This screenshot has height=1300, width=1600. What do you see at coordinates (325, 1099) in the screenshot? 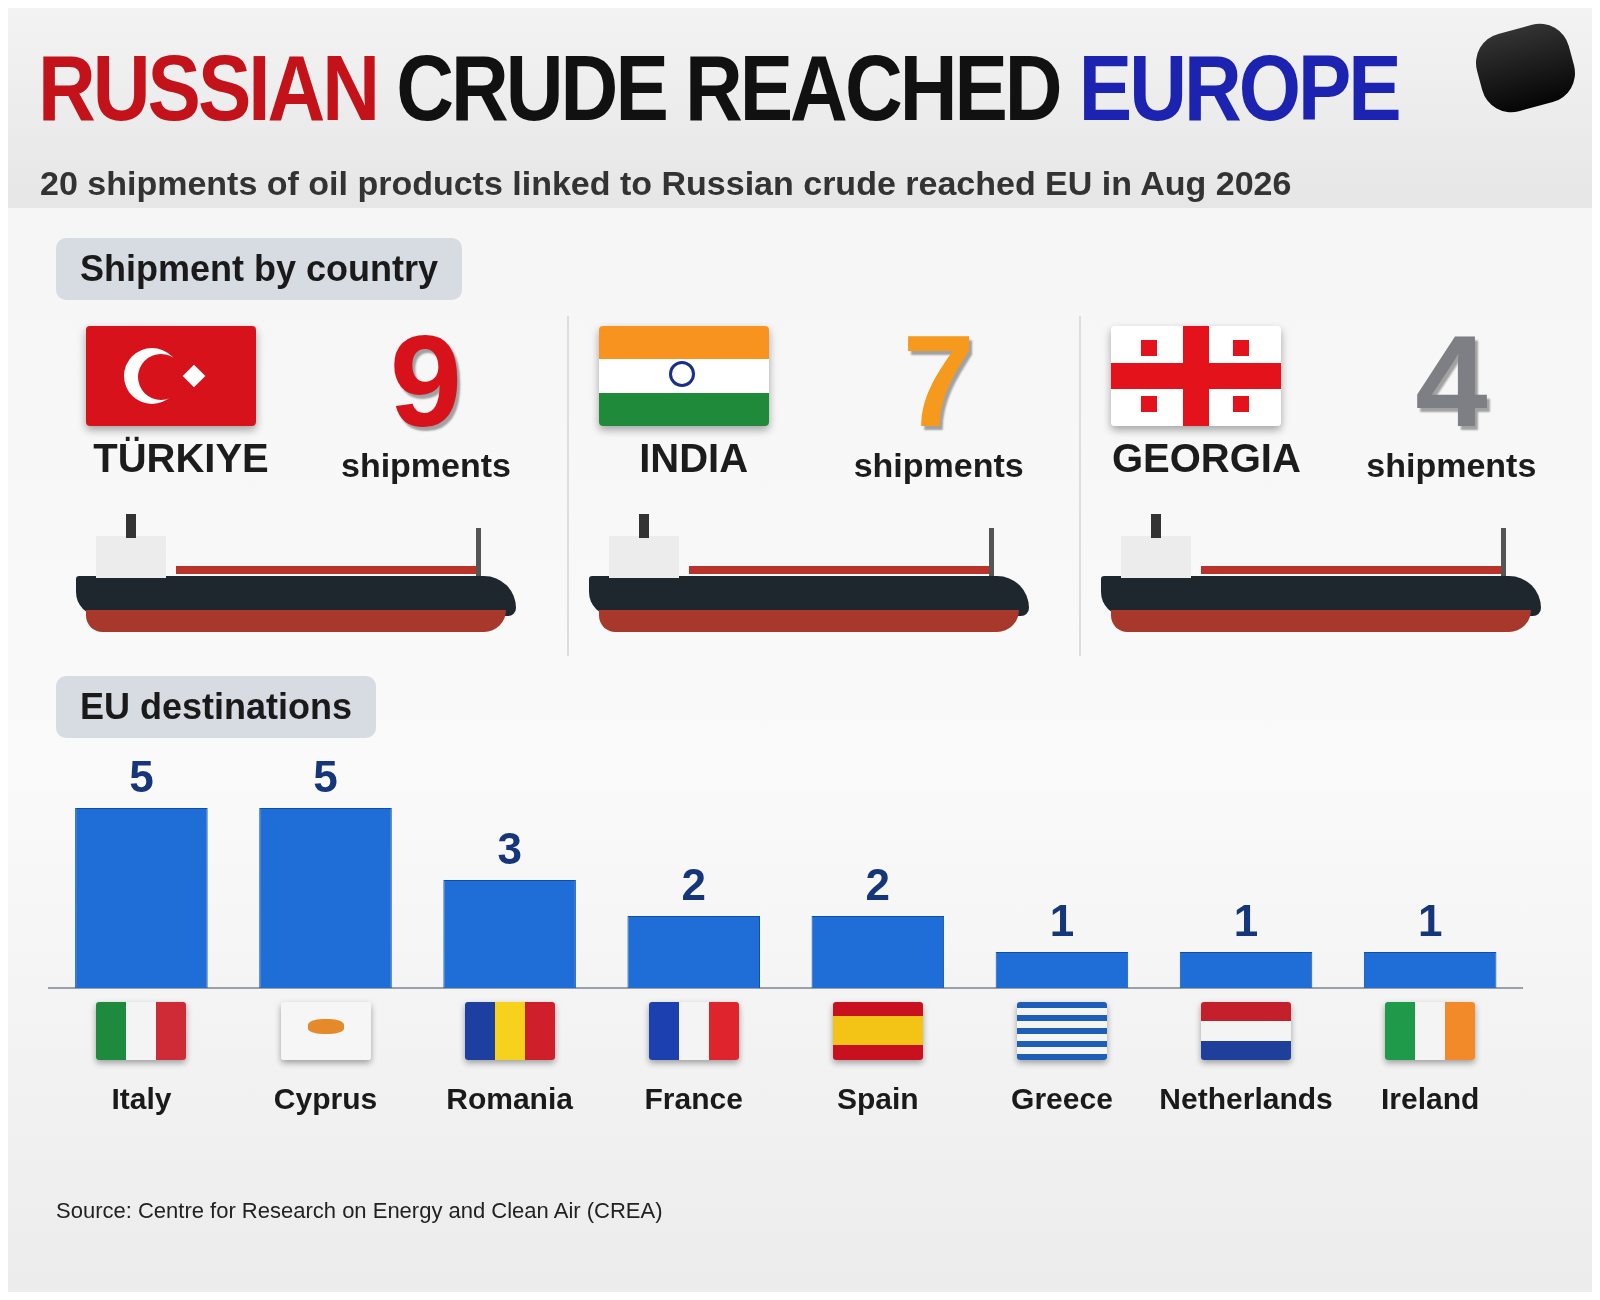
I see `x-tick-label: Cyprus` at bounding box center [325, 1099].